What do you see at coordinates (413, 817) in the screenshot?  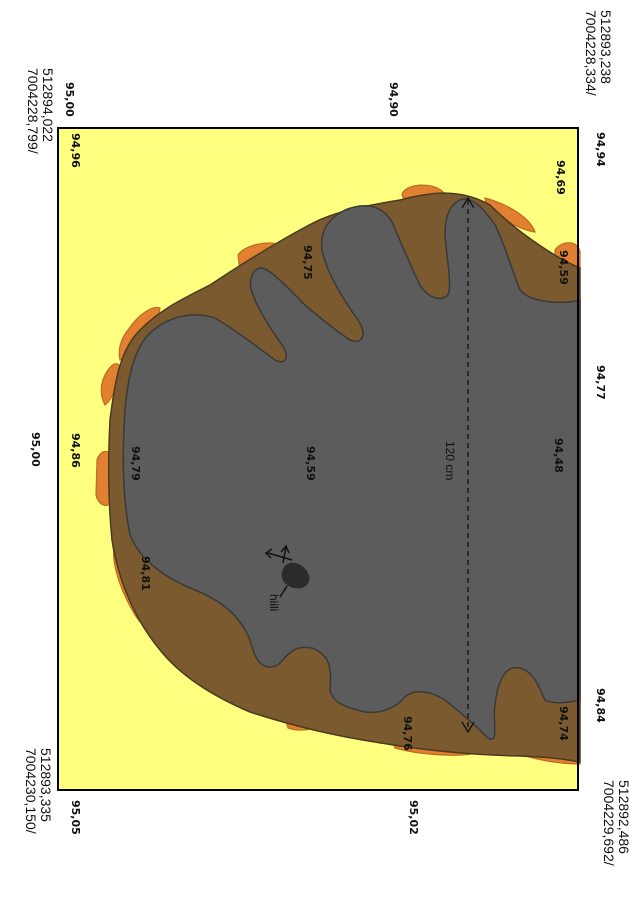 I see `elevation-label: 95,02` at bounding box center [413, 817].